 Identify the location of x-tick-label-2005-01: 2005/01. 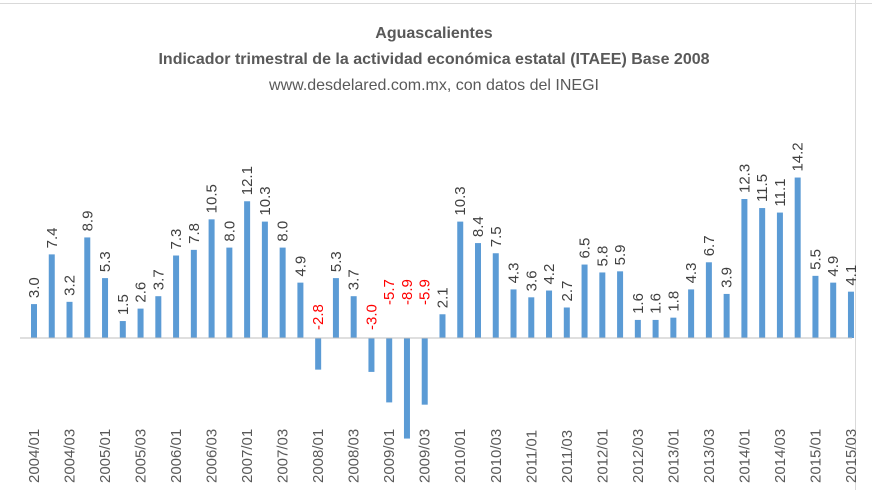
(105, 456).